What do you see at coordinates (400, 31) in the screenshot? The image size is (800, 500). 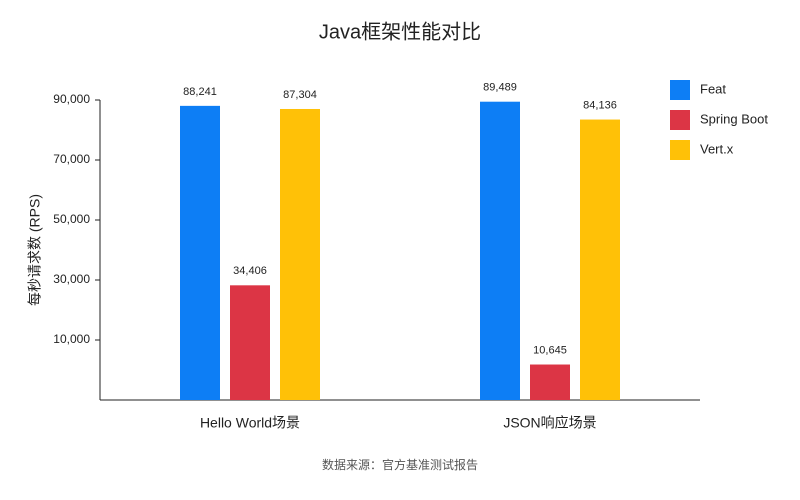 I see `chart-title: Java框架性能对比` at bounding box center [400, 31].